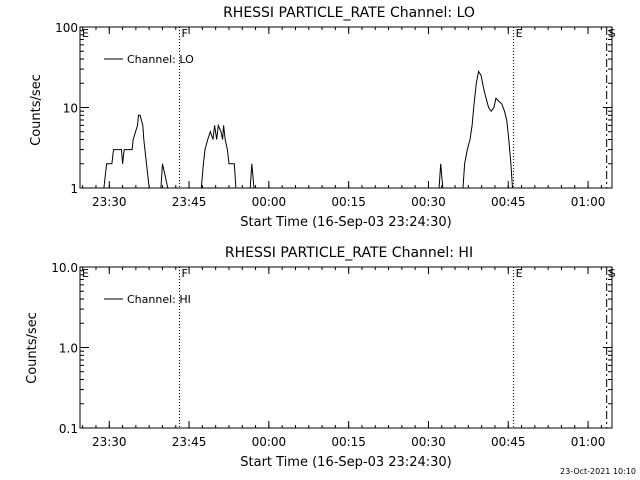 This screenshot has width=640, height=480. Describe the element at coordinates (70, 109) in the screenshot. I see `y-tick-label: 10` at that location.